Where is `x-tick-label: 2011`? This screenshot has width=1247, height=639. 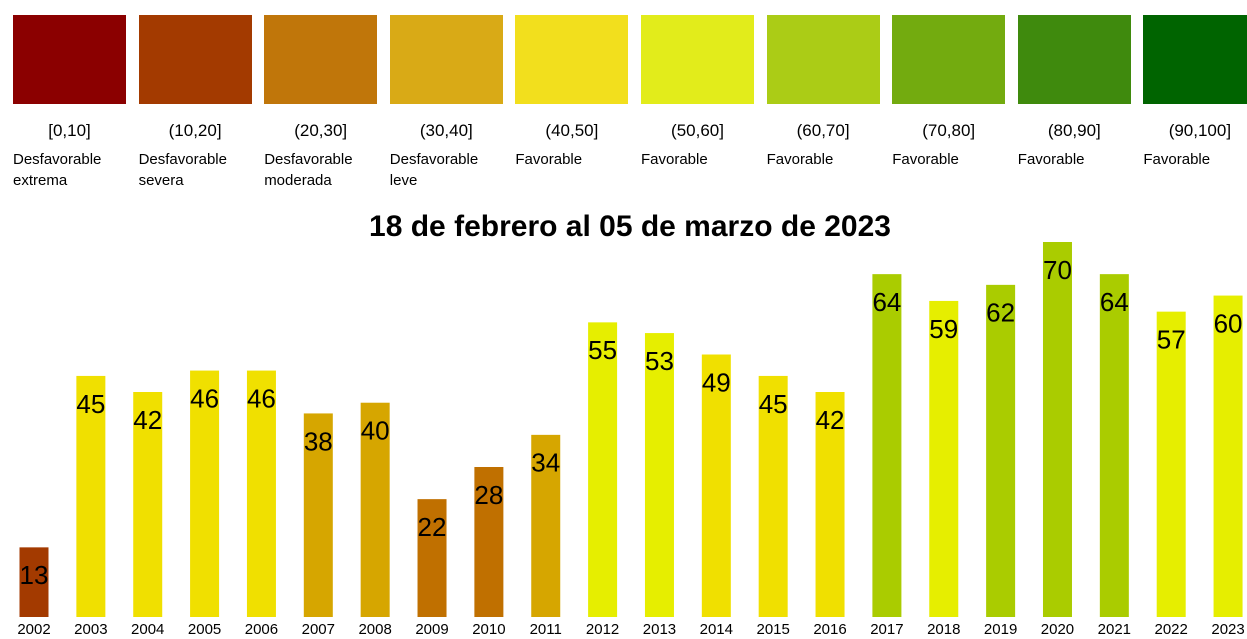 x-tick-label: 2011 is located at coordinates (546, 629).